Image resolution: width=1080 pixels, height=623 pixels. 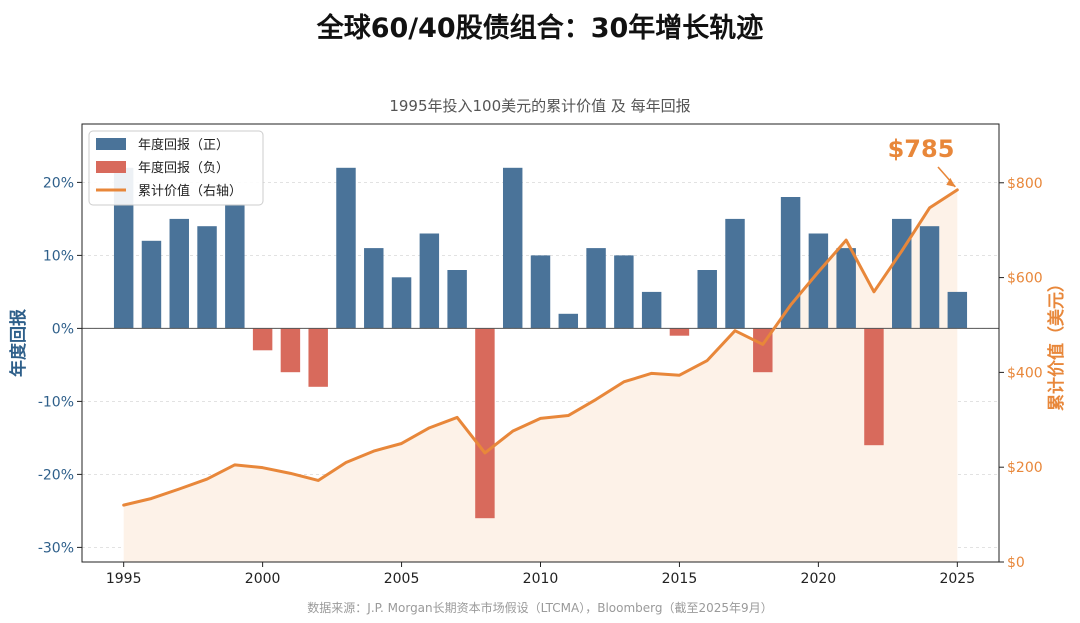 I want to click on annotation: $785, so click(x=922, y=161).